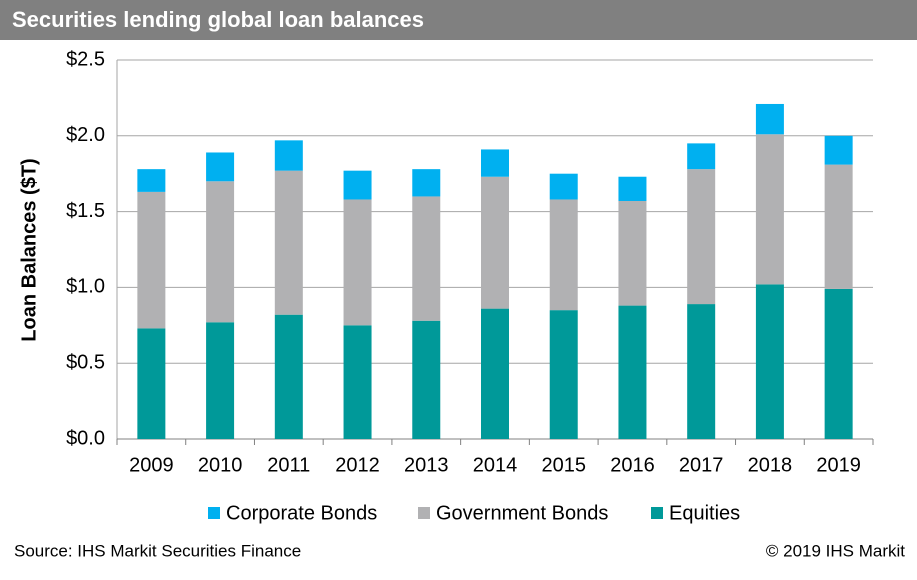  What do you see at coordinates (495, 465) in the screenshot?
I see `x-tick-label: 2014` at bounding box center [495, 465].